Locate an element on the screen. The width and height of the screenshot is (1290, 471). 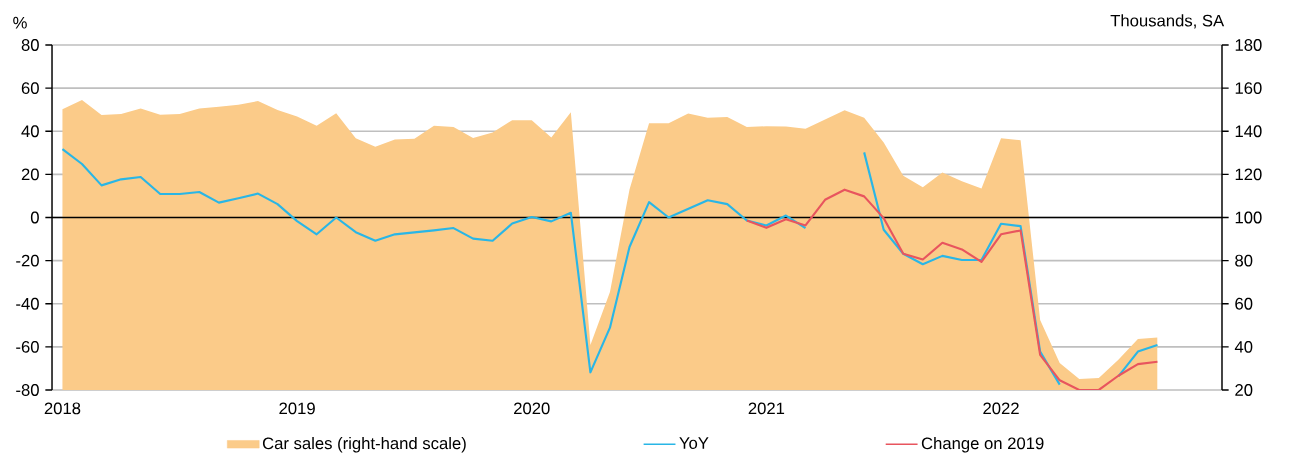
y2-tick-label: 140 is located at coordinates (1248, 131).